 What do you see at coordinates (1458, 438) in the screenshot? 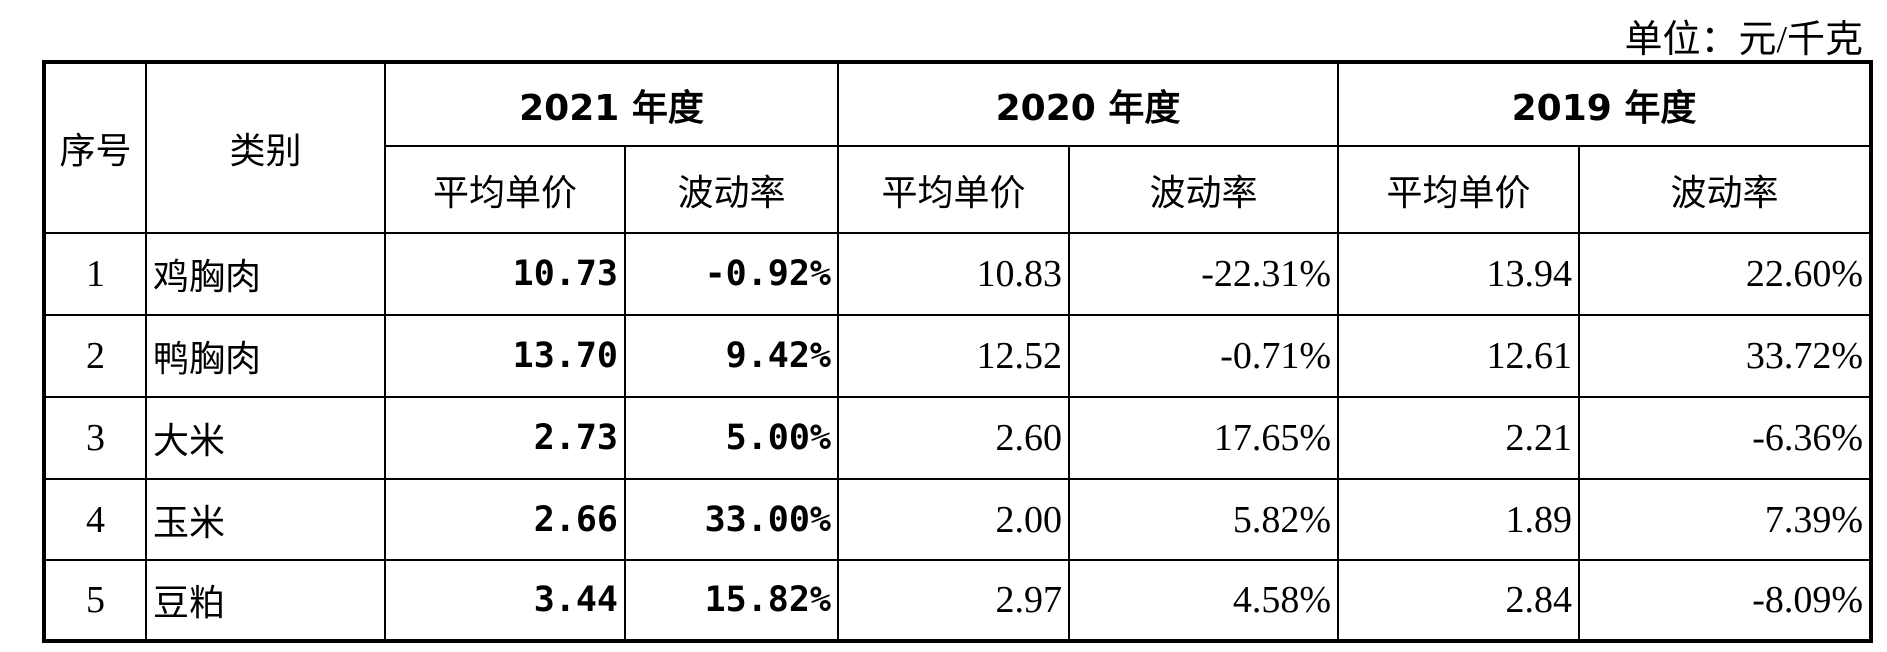
I see `value-cell: 2.21` at bounding box center [1458, 438].